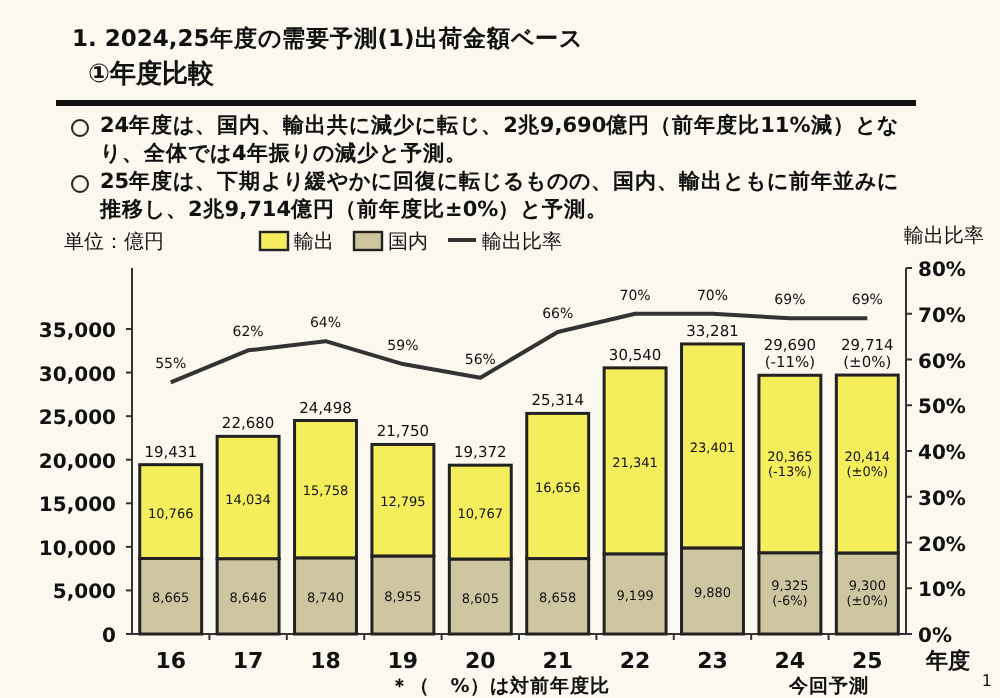 The width and height of the screenshot is (1000, 698). I want to click on y-tick-label: 35,000, so click(77, 332).